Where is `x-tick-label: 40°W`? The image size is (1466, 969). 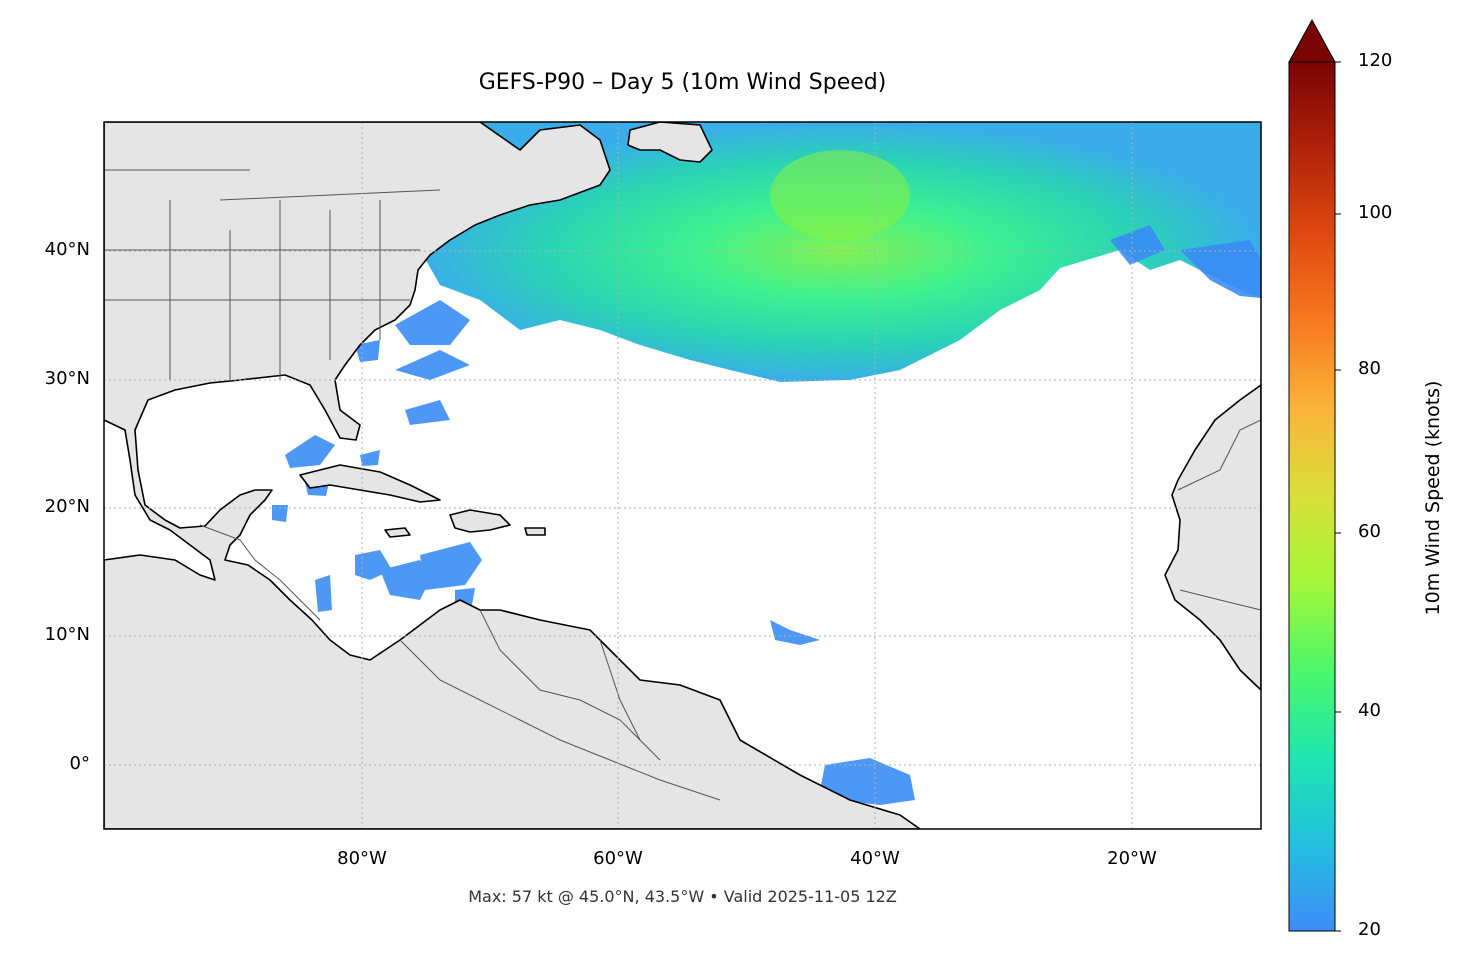 x-tick-label: 40°W is located at coordinates (875, 858).